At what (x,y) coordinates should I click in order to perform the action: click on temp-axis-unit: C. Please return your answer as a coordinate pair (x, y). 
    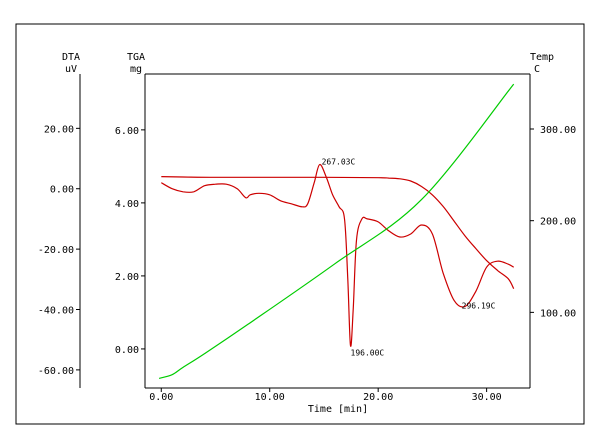
    Looking at the image, I should click on (537, 69).